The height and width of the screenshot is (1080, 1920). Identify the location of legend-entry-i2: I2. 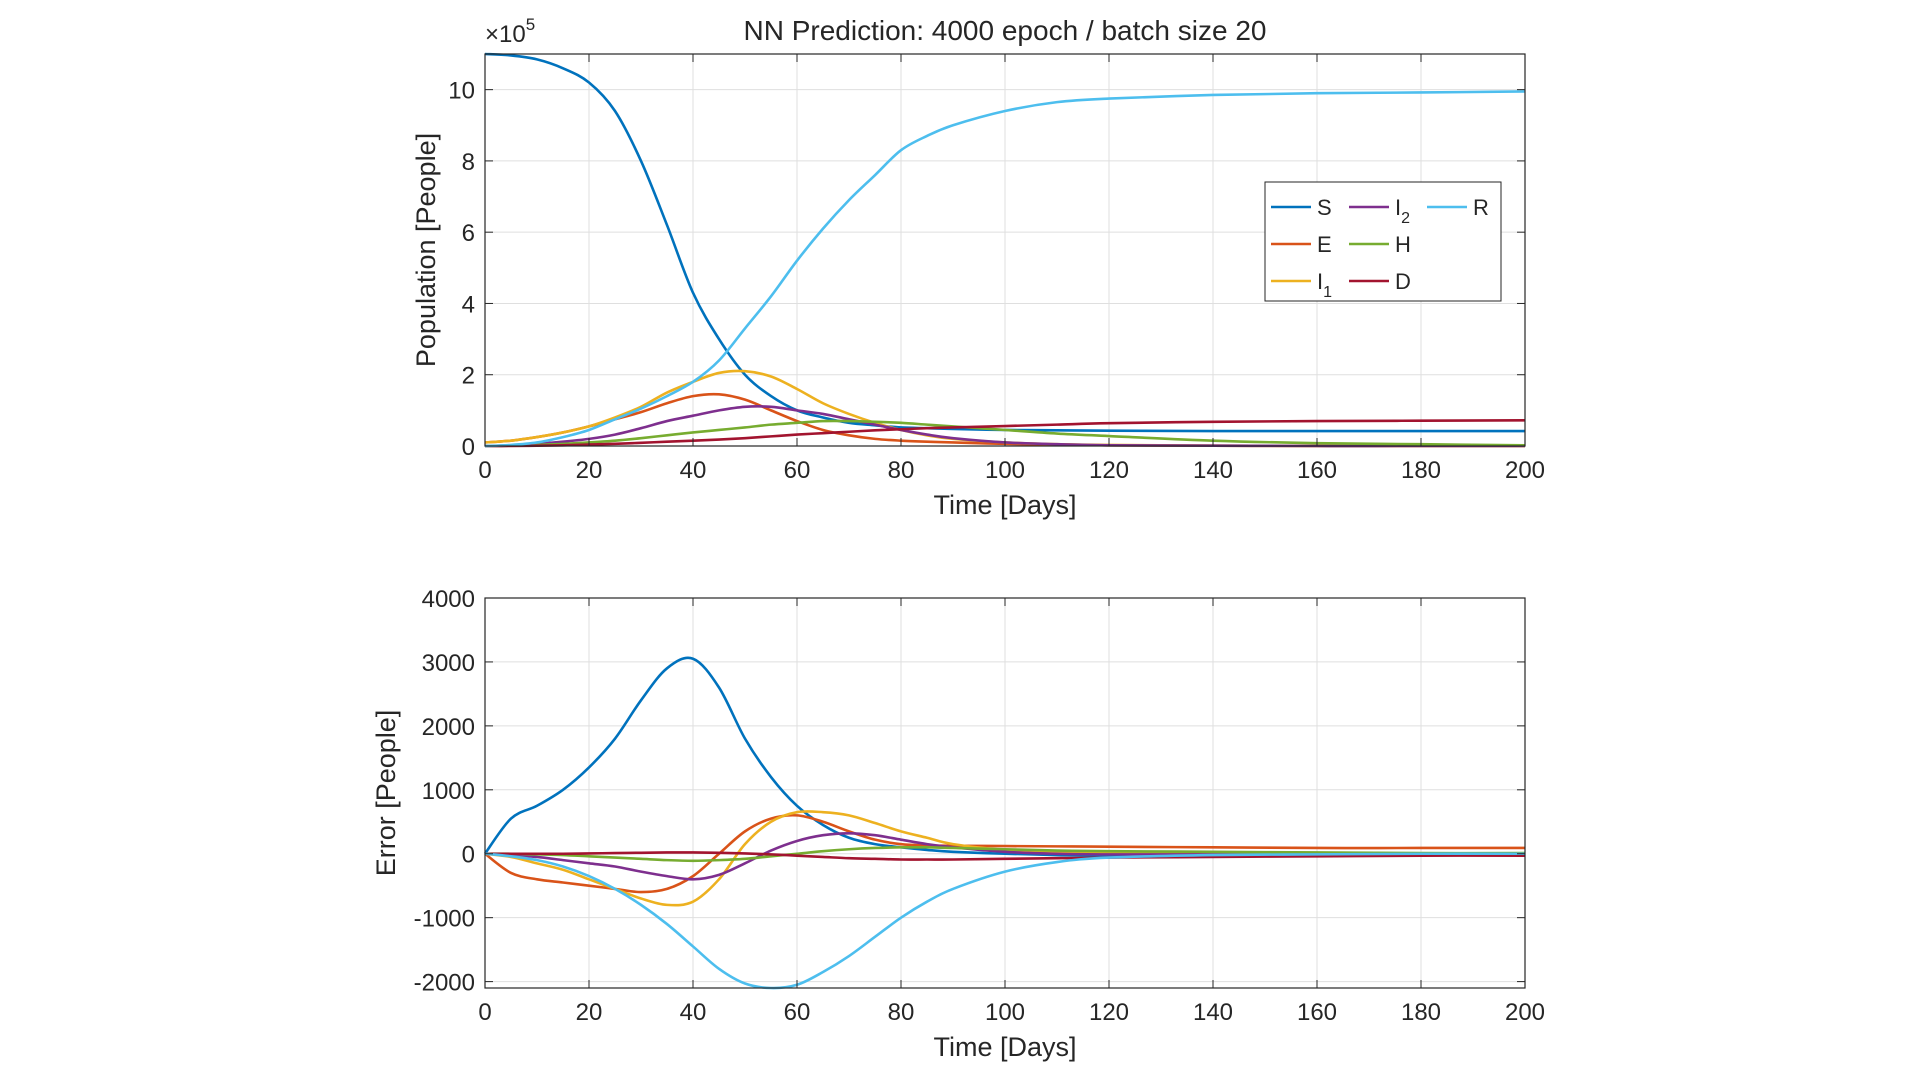
(1379, 211).